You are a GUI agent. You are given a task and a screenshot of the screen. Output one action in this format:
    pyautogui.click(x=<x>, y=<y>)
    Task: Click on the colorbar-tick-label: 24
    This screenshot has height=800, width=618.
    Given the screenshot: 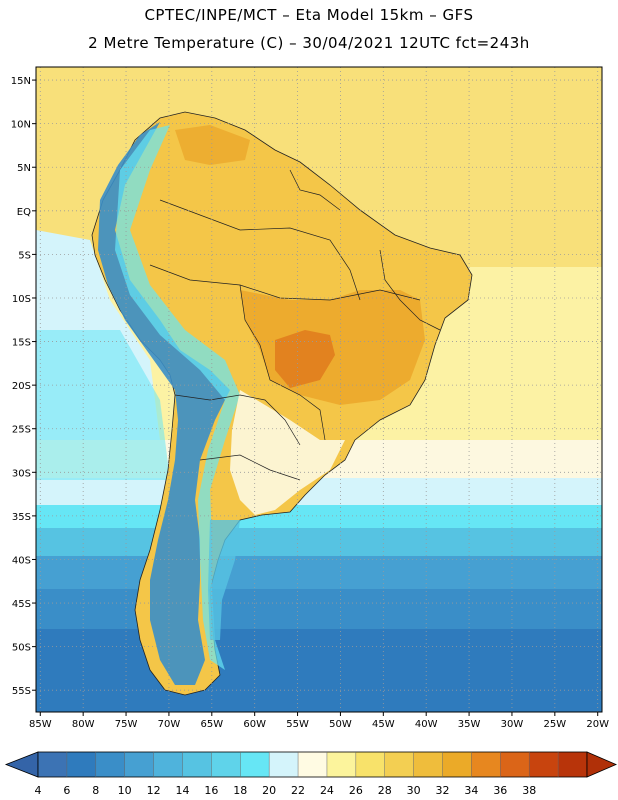 What is the action you would take?
    pyautogui.click(x=327, y=790)
    